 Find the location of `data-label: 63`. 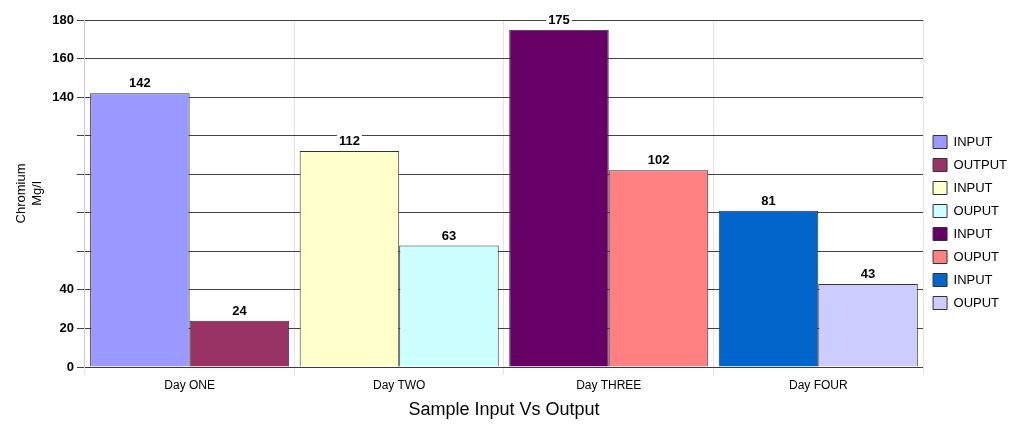

data-label: 63 is located at coordinates (449, 235).